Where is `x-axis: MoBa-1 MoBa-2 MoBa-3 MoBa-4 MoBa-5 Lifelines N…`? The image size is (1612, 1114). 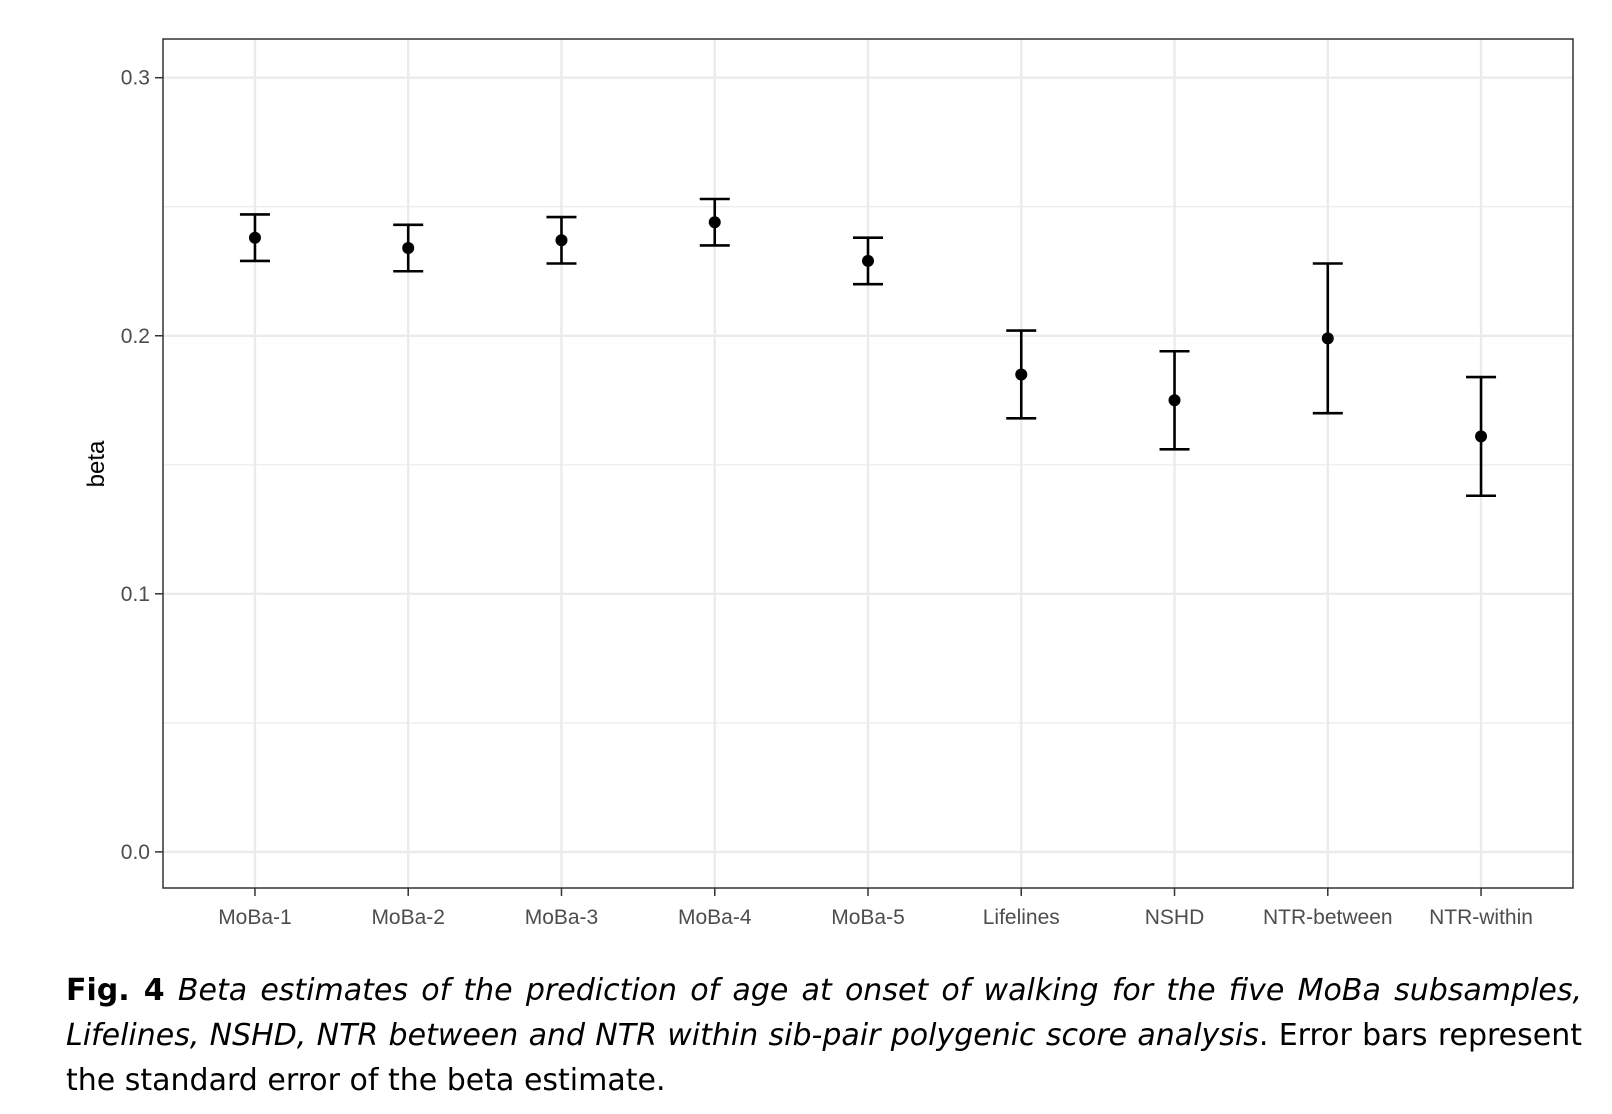 x-axis: MoBa-1 MoBa-2 MoBa-3 MoBa-4 MoBa-5 Lifelines N… is located at coordinates (875, 908).